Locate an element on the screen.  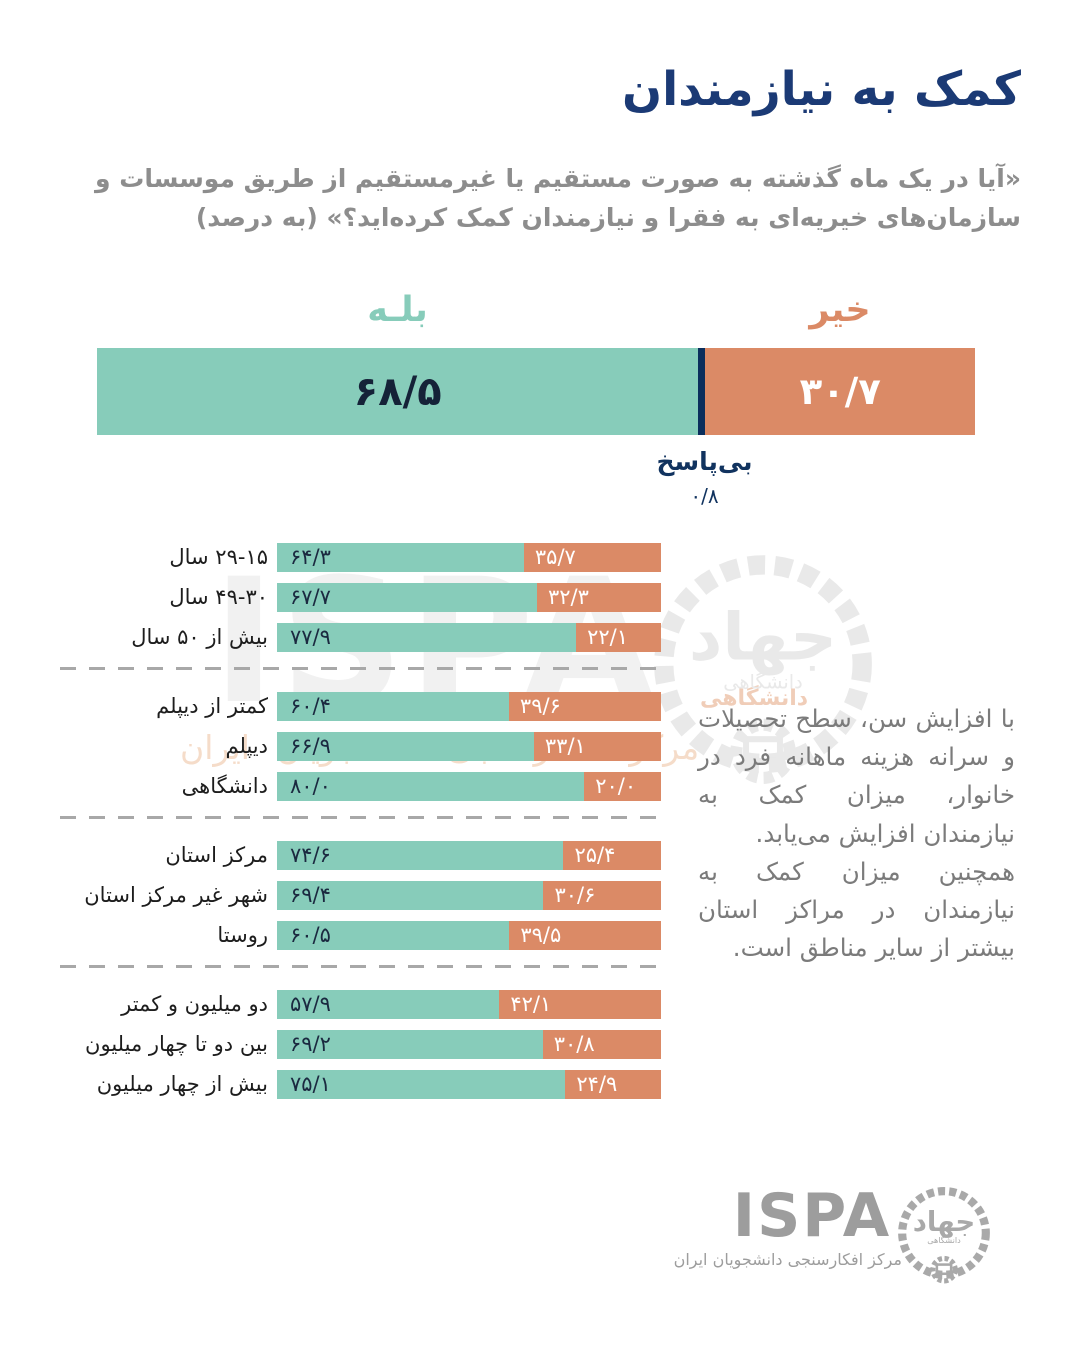
yes-segment: ۶۹/۲ is located at coordinates (410, 1044).